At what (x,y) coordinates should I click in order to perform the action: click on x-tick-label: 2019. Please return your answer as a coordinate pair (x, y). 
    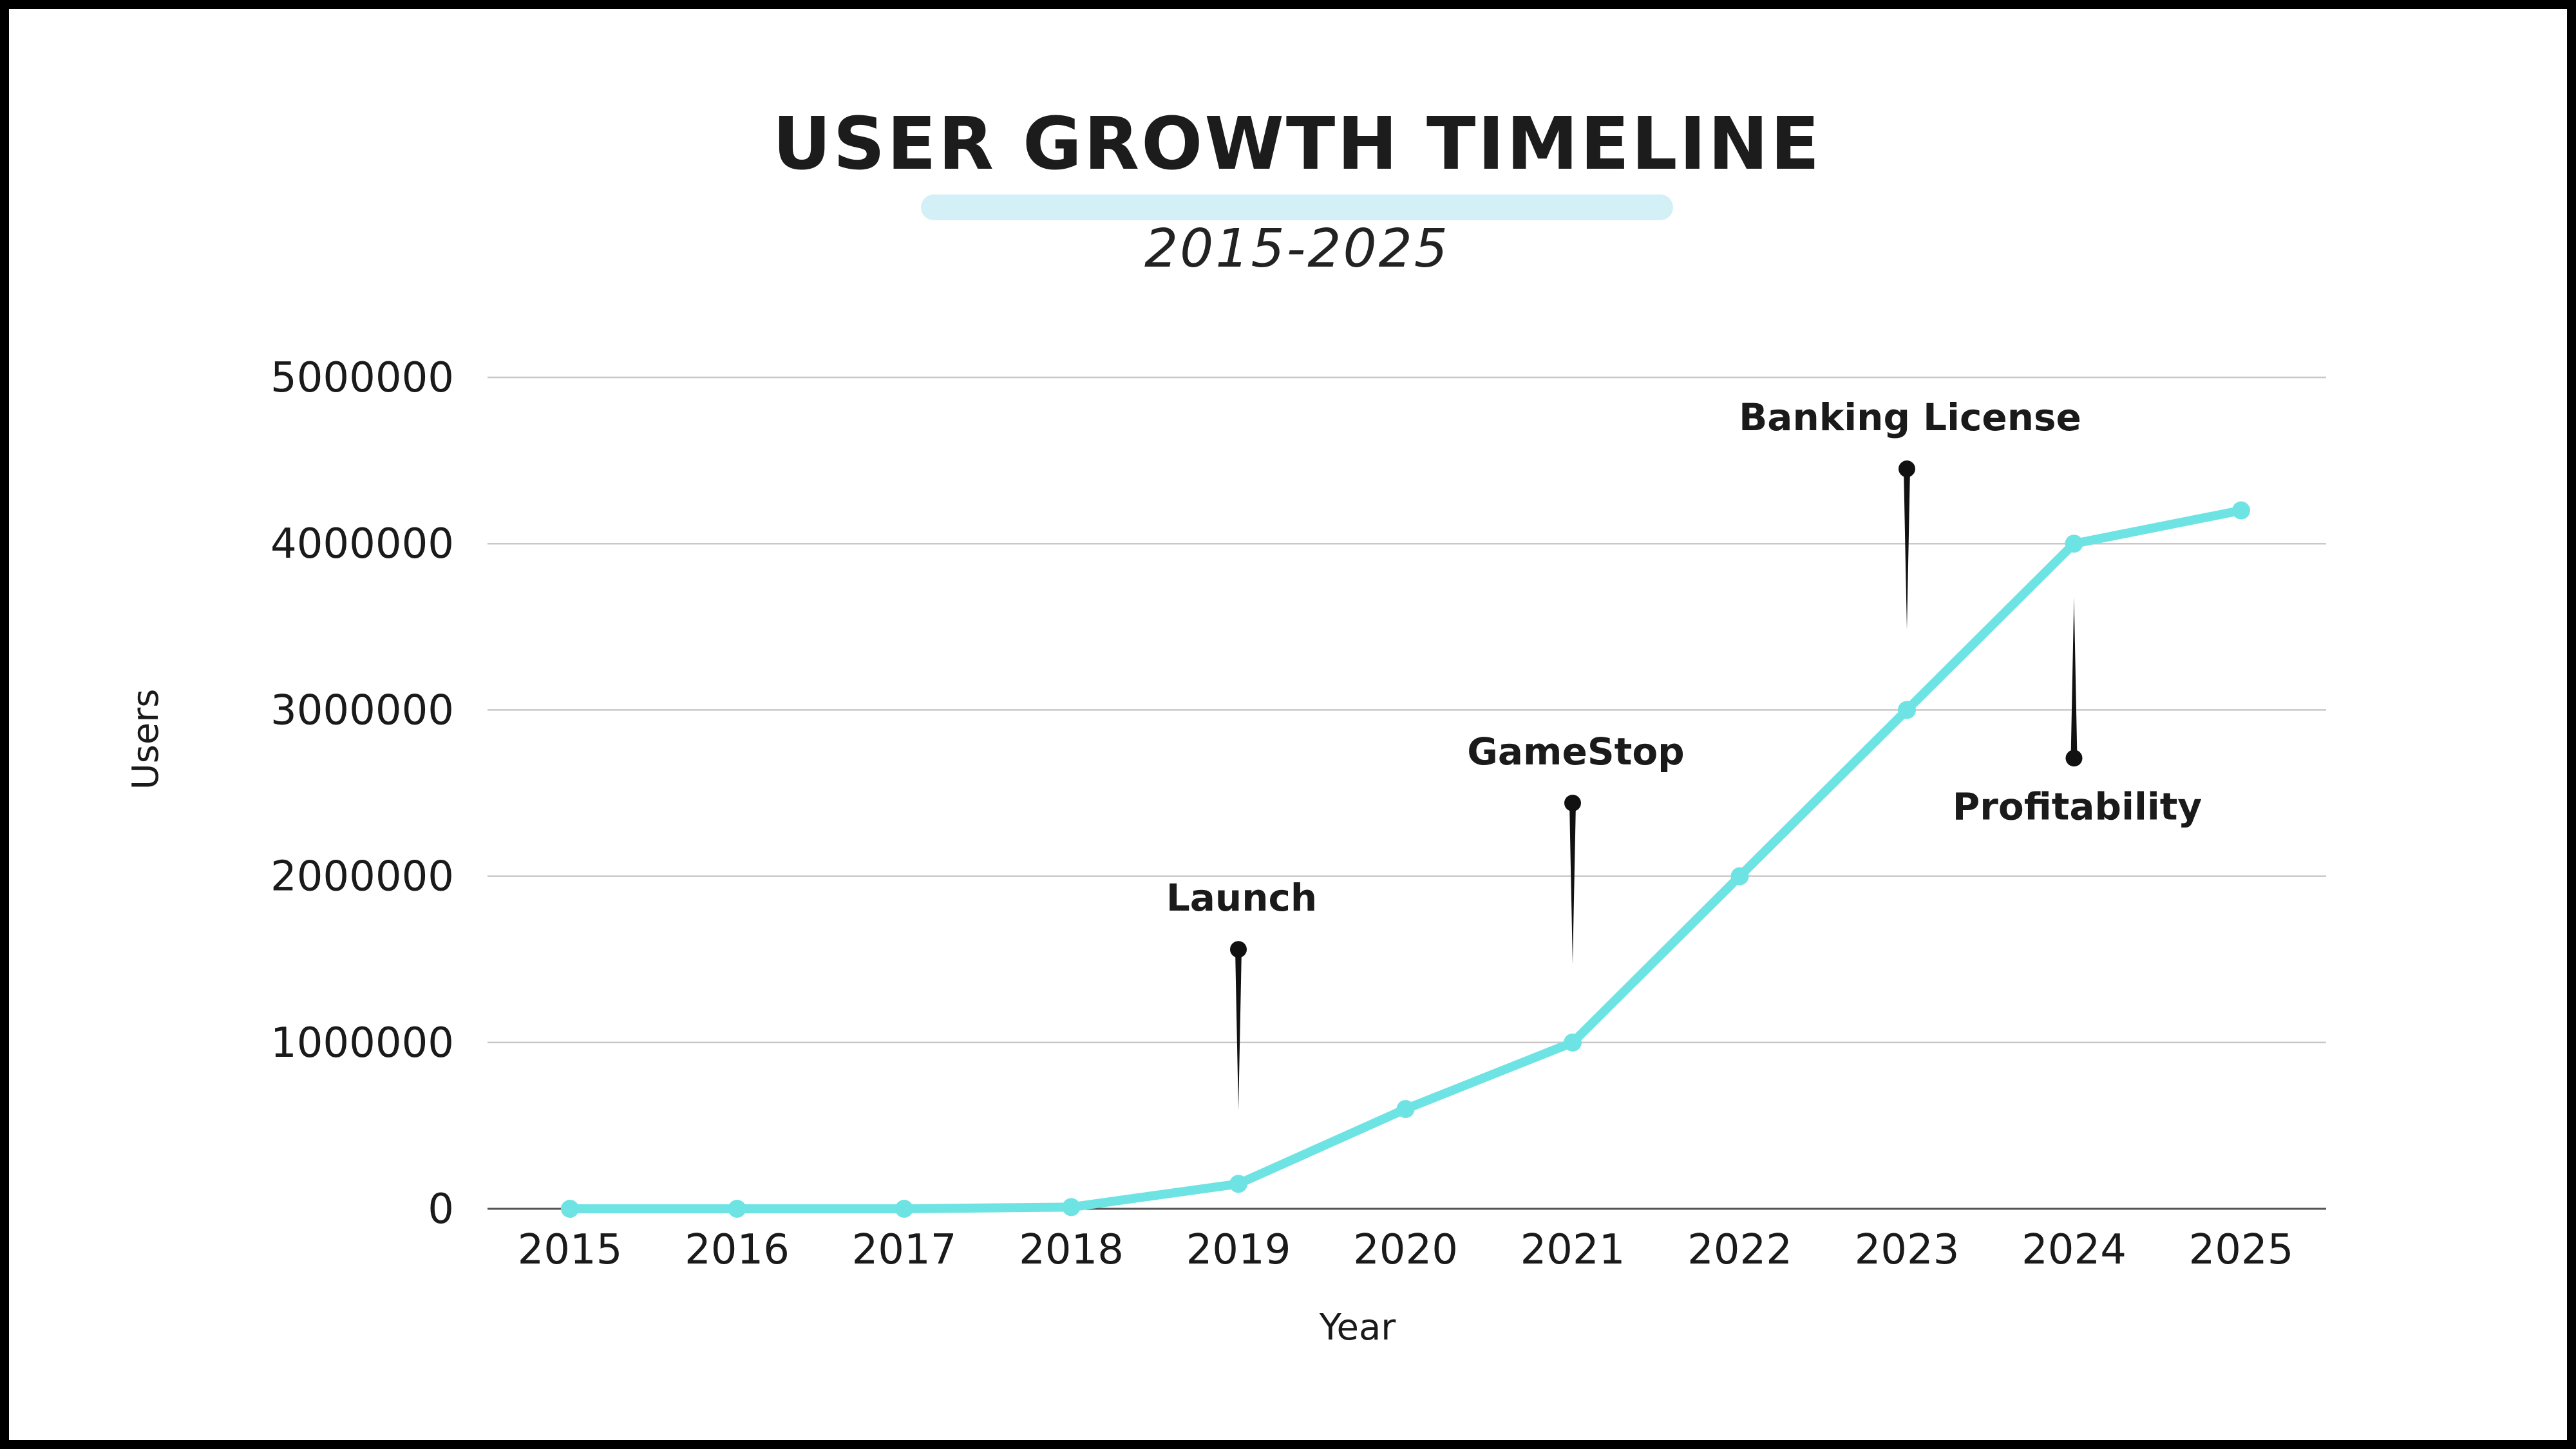
    Looking at the image, I should click on (1238, 1250).